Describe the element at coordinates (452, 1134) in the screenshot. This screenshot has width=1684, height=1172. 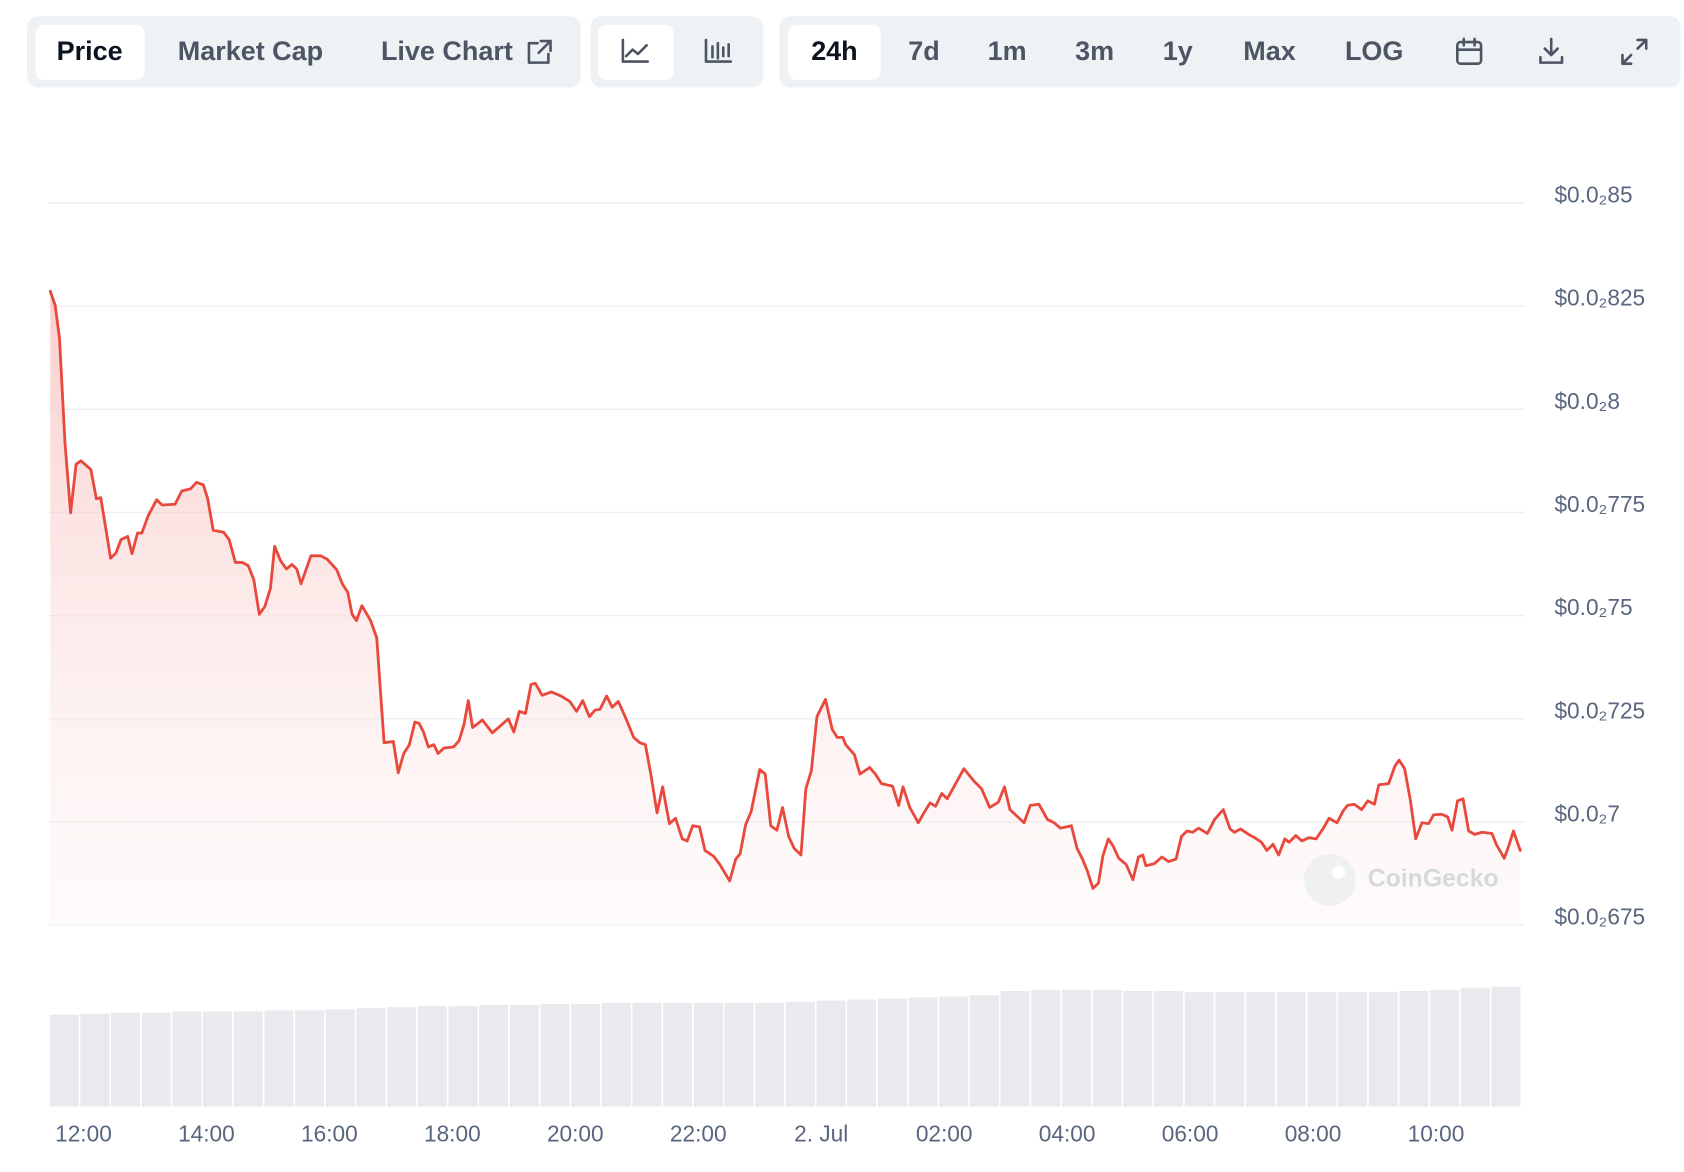
I see `x-tick-label: 18:00` at that location.